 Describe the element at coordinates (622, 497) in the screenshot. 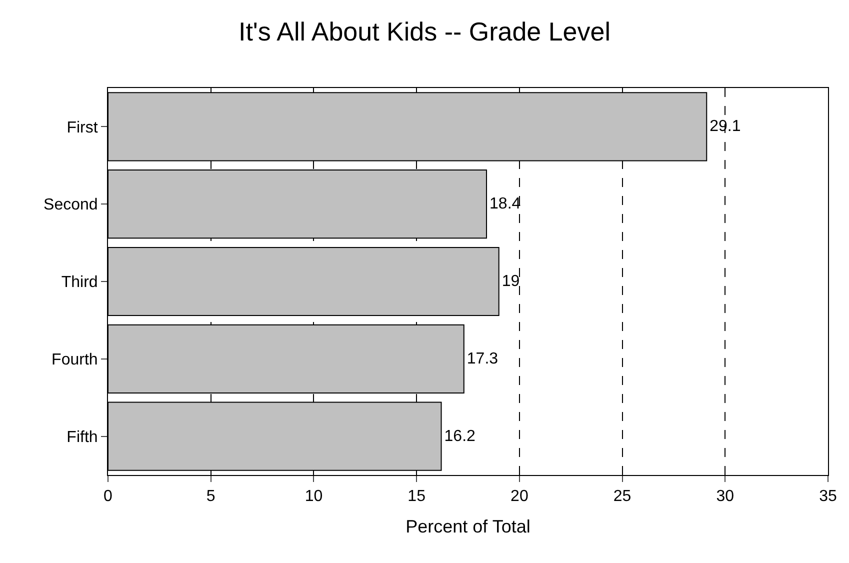

I see `x-tick-label: 25` at that location.